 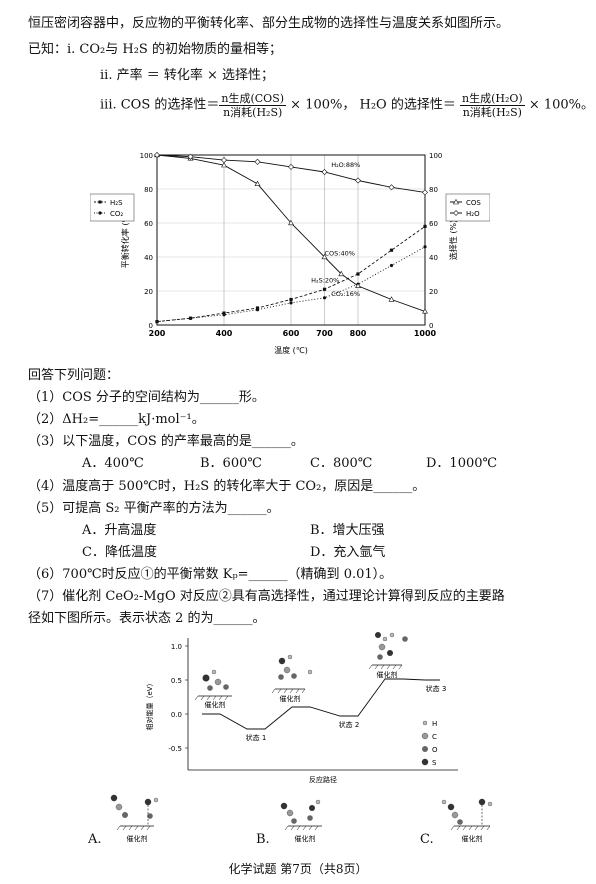 I want to click on chart-annotation: CO₂:16%, so click(x=345, y=294).